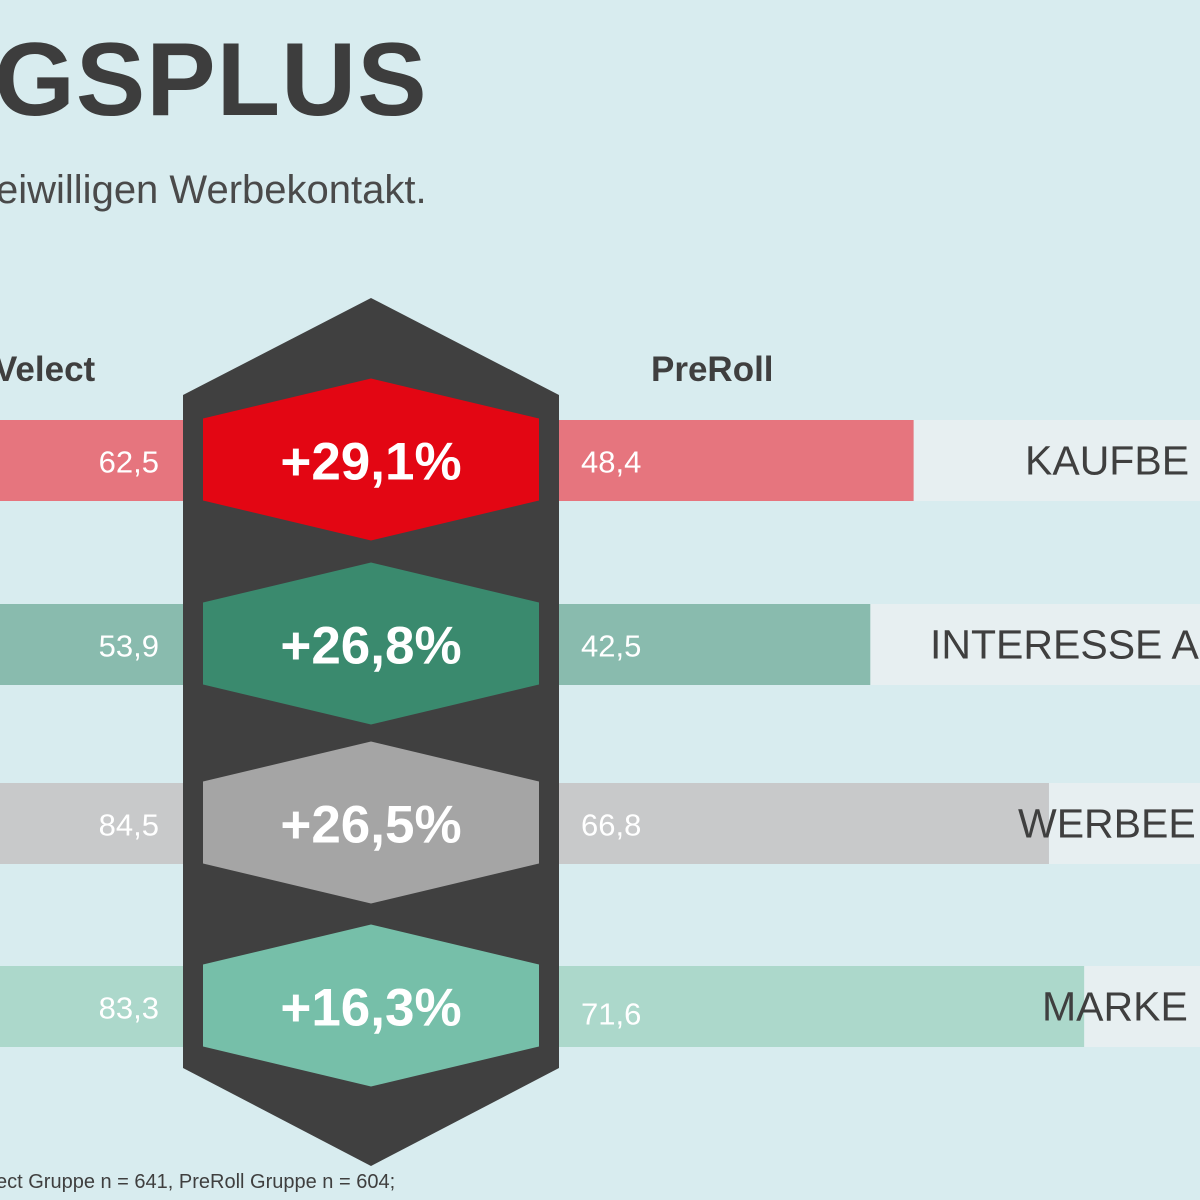  What do you see at coordinates (1115, 1007) in the screenshot?
I see `category-label: MARKE` at bounding box center [1115, 1007].